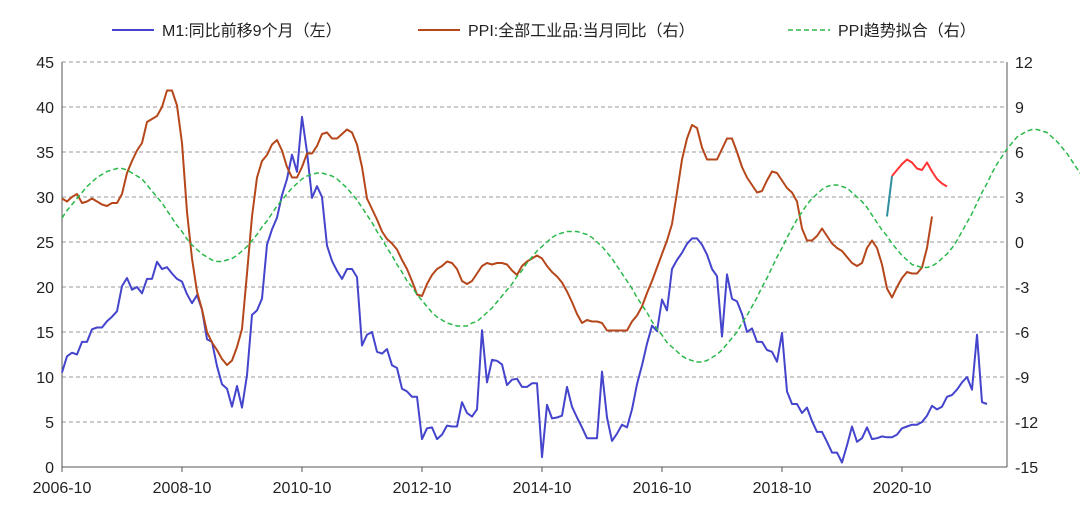 This screenshot has height=522, width=1080. Describe the element at coordinates (1026, 266) in the screenshot. I see `right-axis-ticks: -15 -12 -9 -6 -3 0 3 6 9 12` at that location.